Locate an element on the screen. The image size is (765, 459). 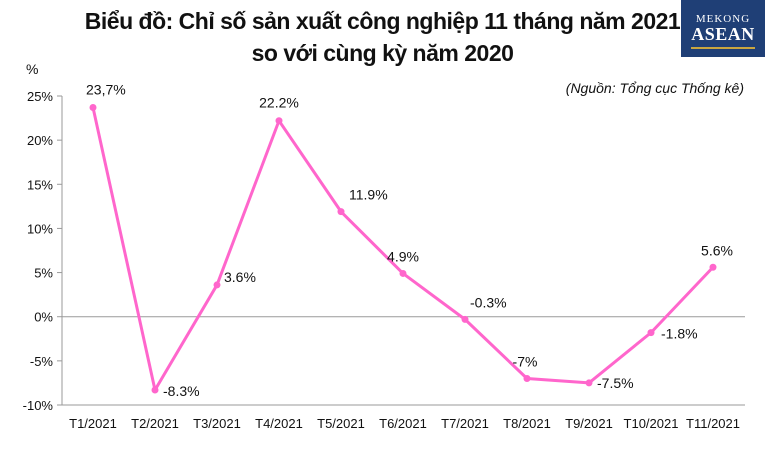
source-note: (Nguồn: Tổng cục Thống kê) is located at coordinates (654, 88).